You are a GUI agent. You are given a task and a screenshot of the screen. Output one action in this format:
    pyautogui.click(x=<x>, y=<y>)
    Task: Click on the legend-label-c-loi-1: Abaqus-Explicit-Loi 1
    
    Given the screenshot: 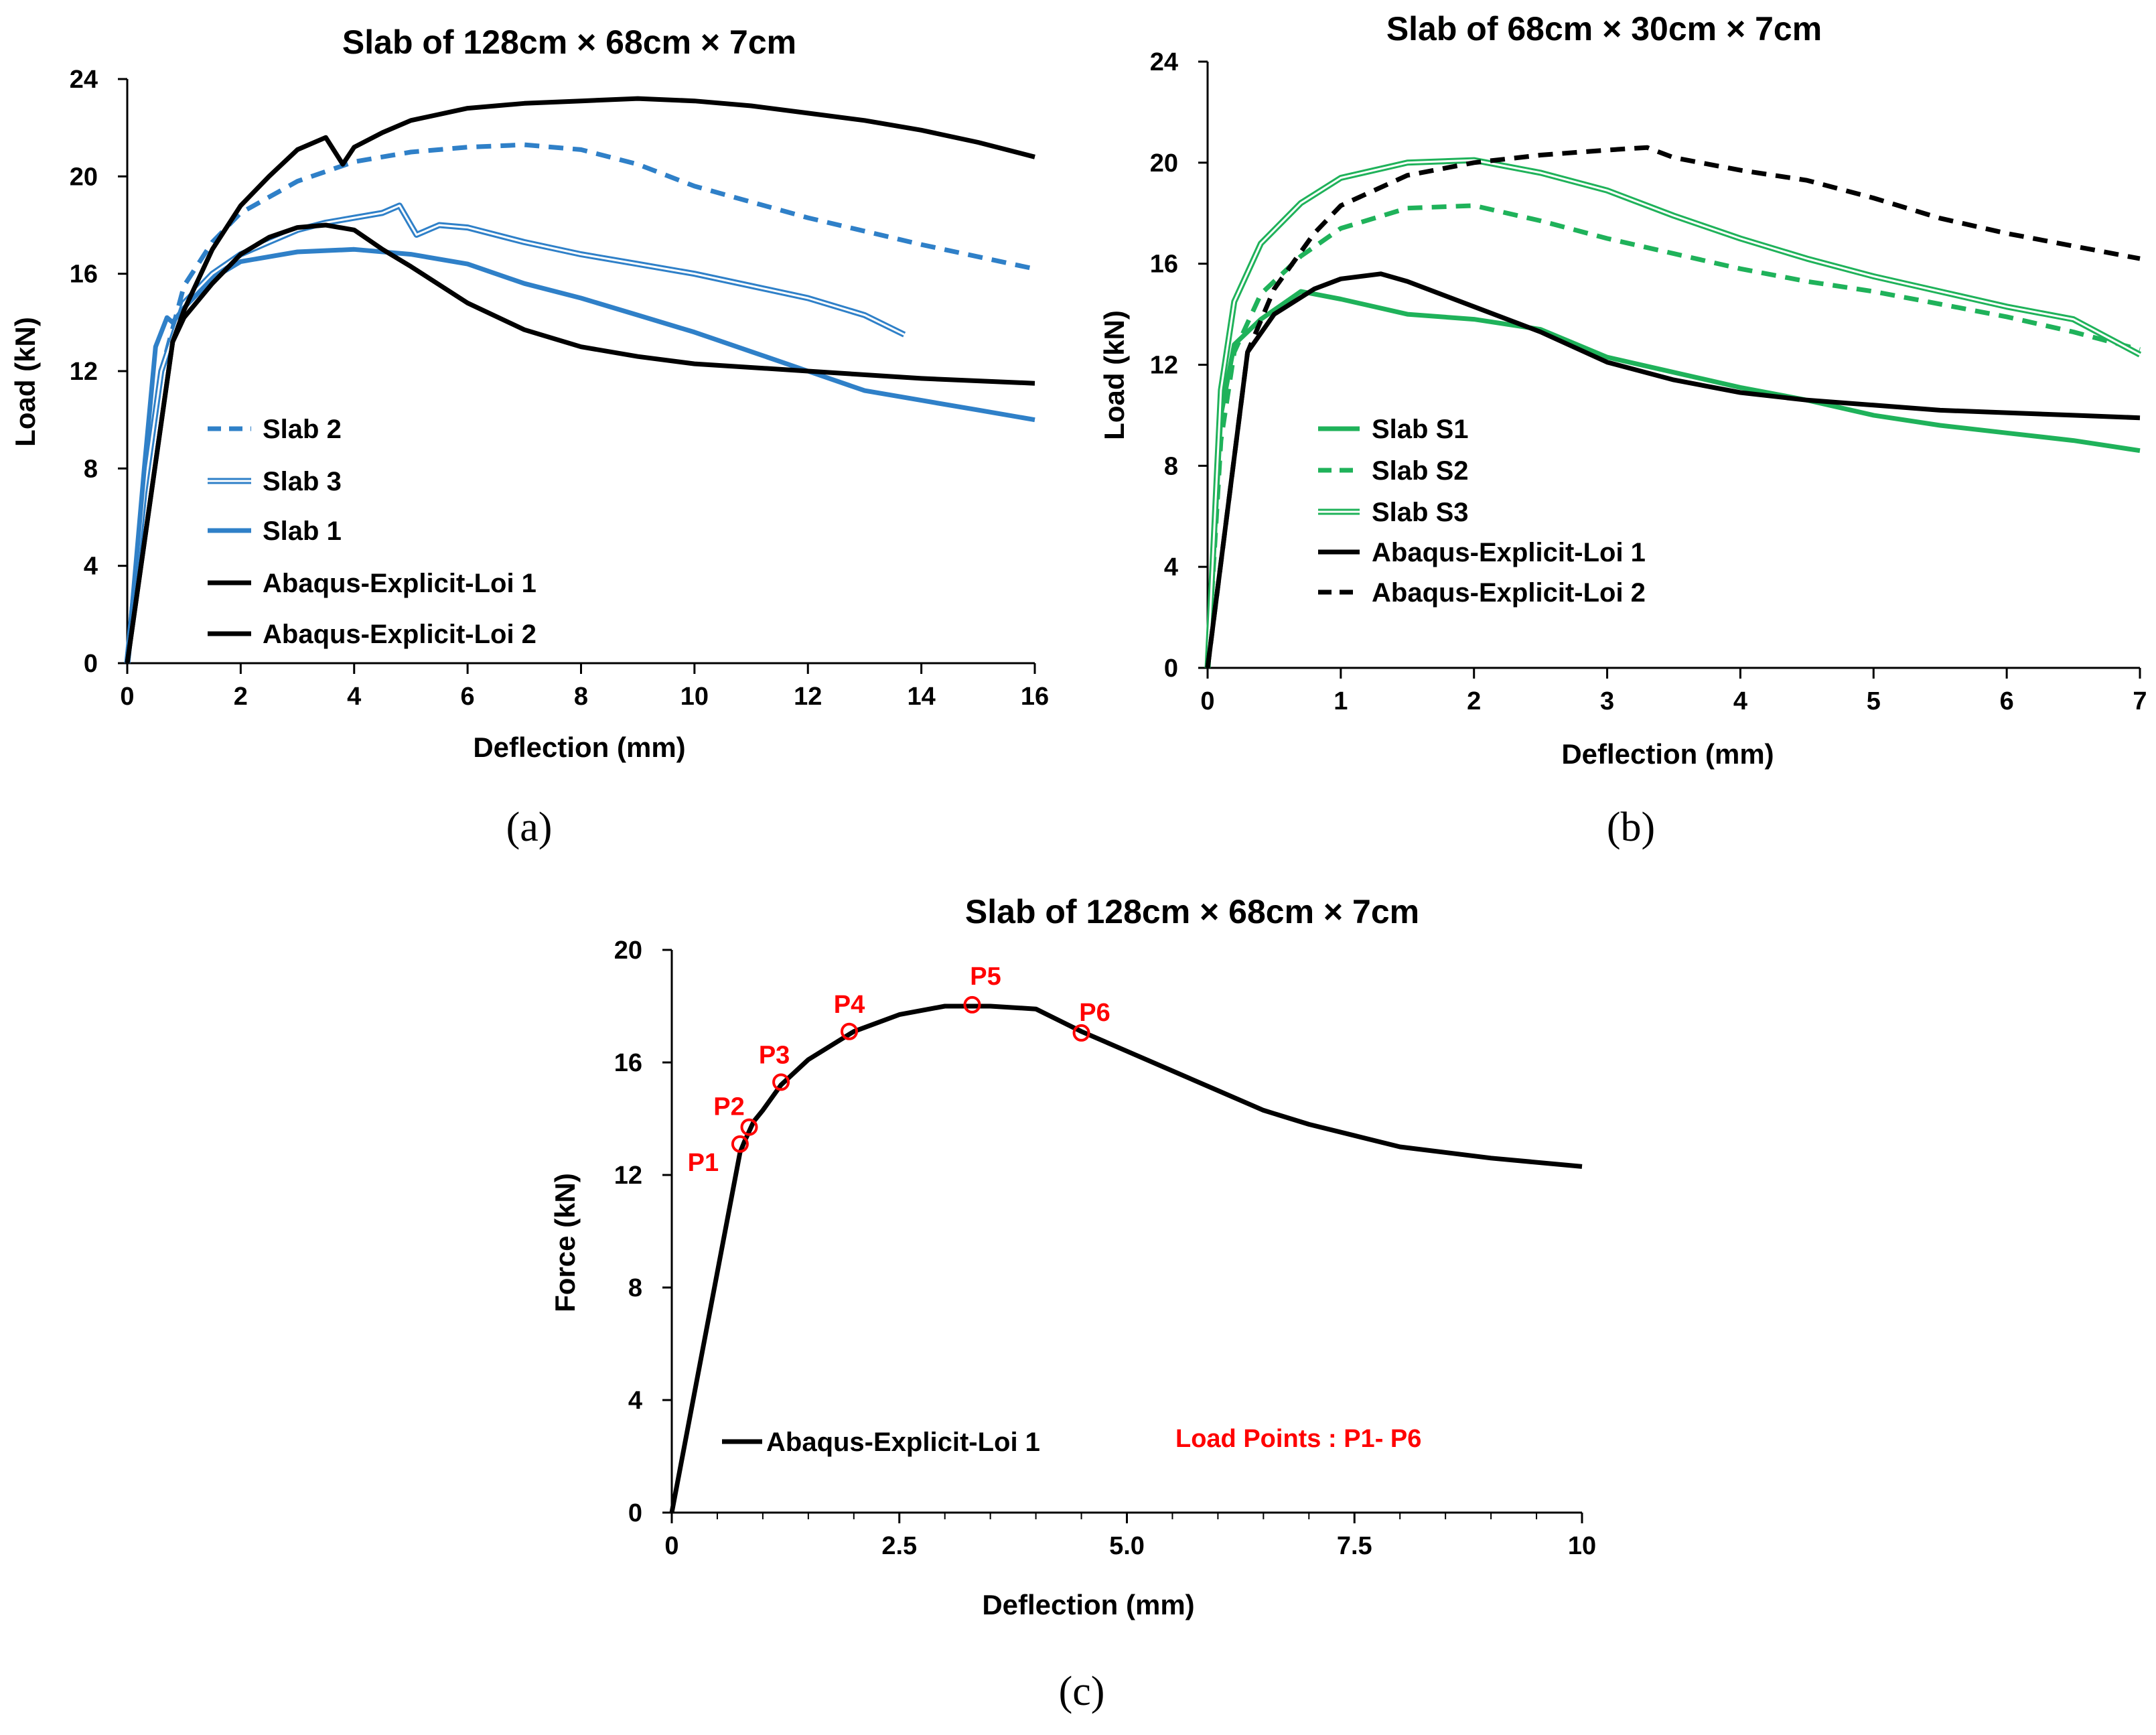 What is the action you would take?
    pyautogui.click(x=903, y=1442)
    